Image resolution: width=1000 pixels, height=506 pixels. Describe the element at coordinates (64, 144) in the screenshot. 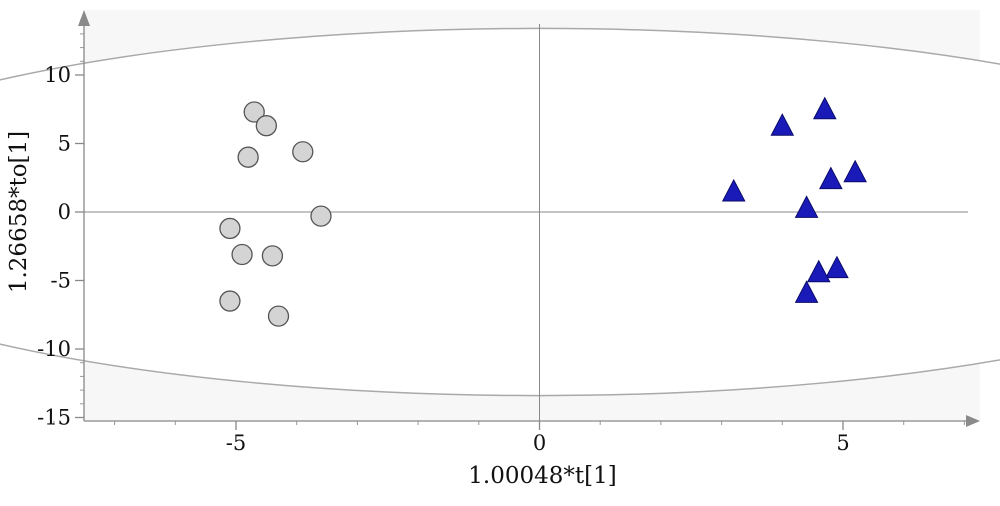

I see `y-tick-label: 5` at that location.